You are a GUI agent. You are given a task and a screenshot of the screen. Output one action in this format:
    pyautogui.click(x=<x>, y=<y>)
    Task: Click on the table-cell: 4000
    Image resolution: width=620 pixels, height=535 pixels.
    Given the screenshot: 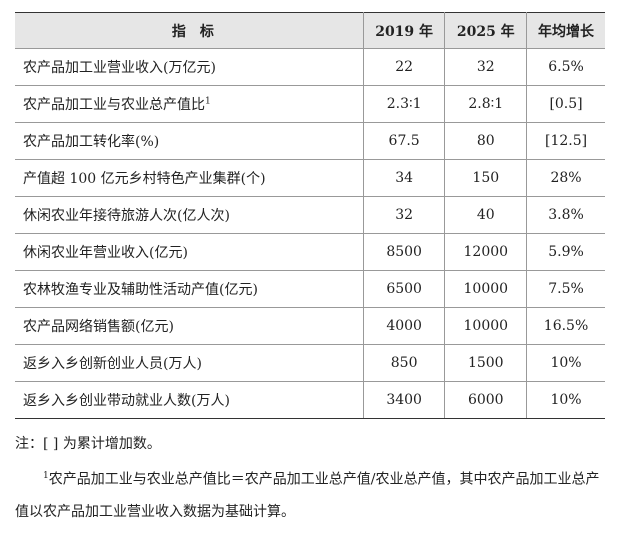 What is the action you would take?
    pyautogui.click(x=404, y=326)
    